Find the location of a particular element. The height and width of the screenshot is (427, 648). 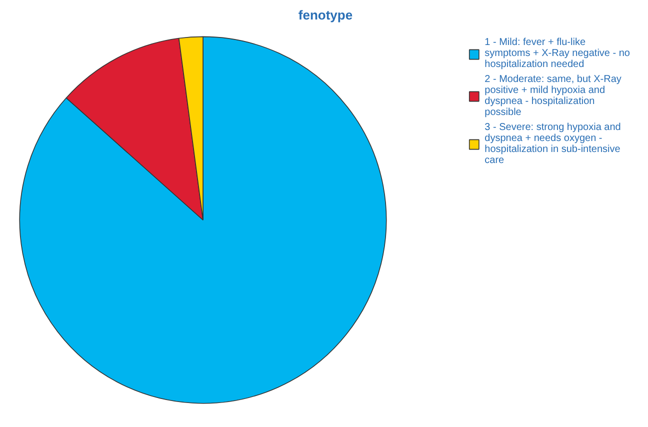

legend-label: 3 - Severe: strong hypoxia and dyspnea + needs oxygen - hospitalization in sub-intensive care is located at coordinates (552, 144).